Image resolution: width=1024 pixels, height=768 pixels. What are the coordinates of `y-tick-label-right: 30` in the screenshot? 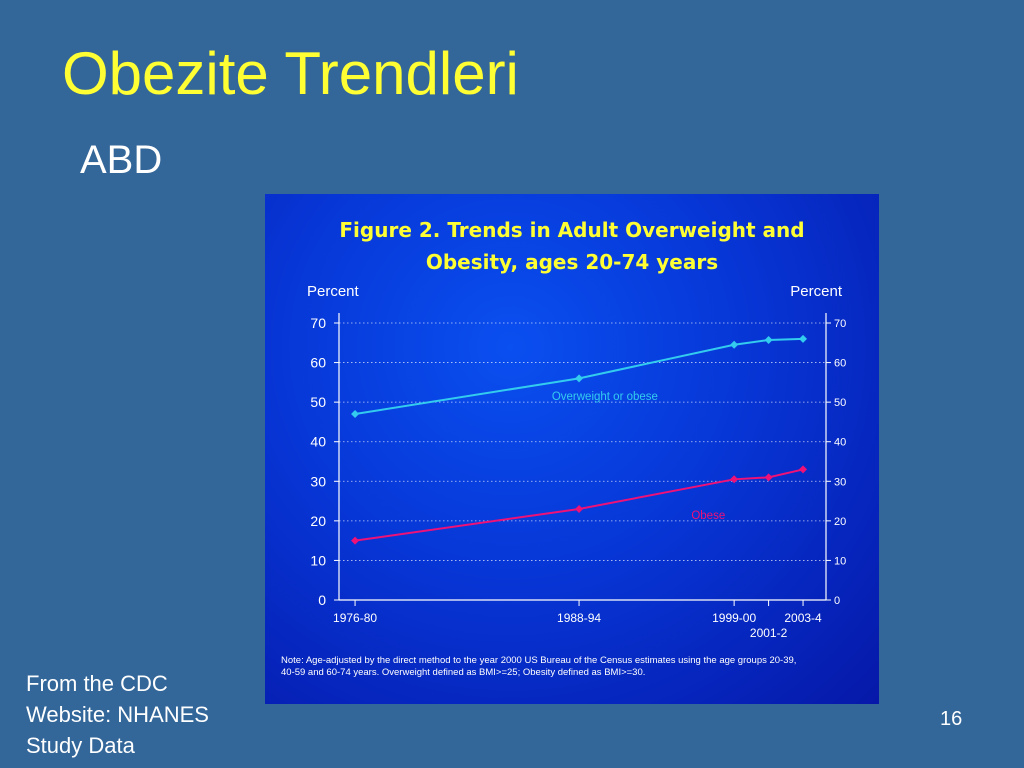 It's located at (840, 482).